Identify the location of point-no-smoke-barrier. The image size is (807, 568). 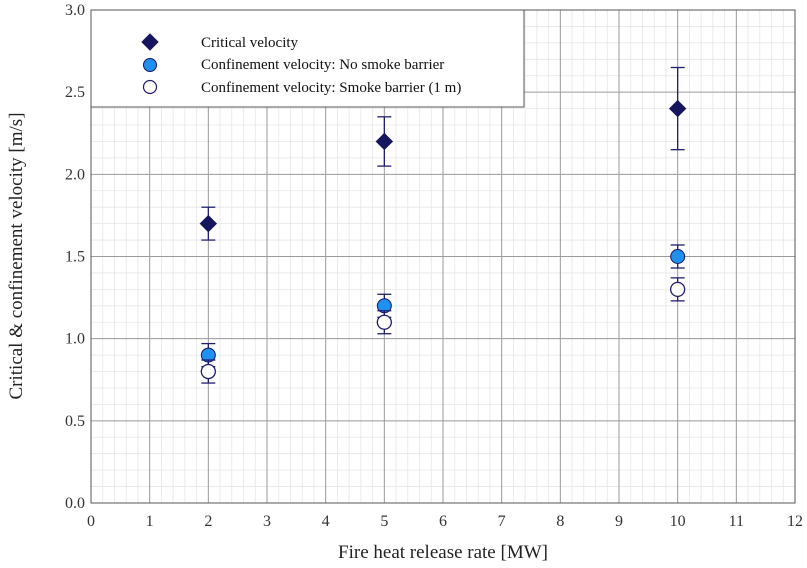
(678, 256).